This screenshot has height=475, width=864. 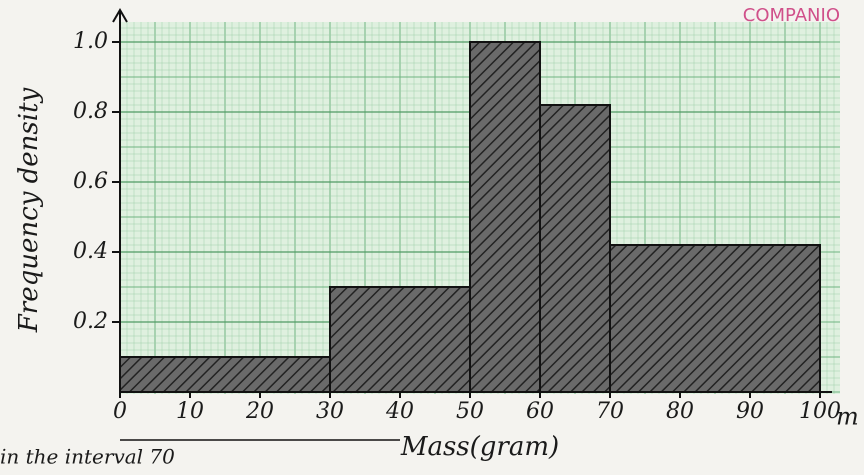 What do you see at coordinates (750, 411) in the screenshot?
I see `x-tick-label: 90` at bounding box center [750, 411].